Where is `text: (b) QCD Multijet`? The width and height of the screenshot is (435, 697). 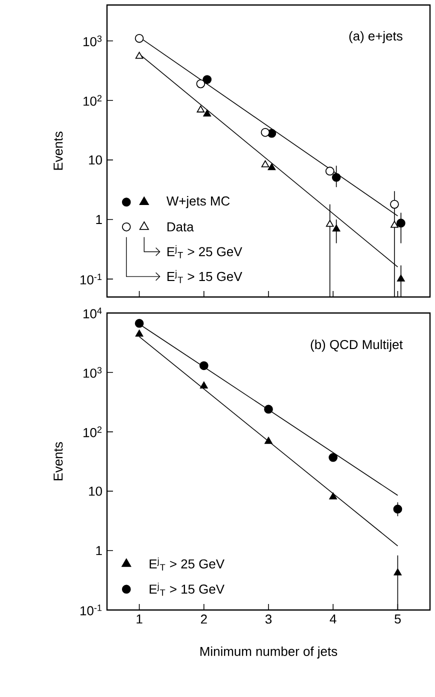
text: (b) QCD Multijet is located at coordinates (356, 346).